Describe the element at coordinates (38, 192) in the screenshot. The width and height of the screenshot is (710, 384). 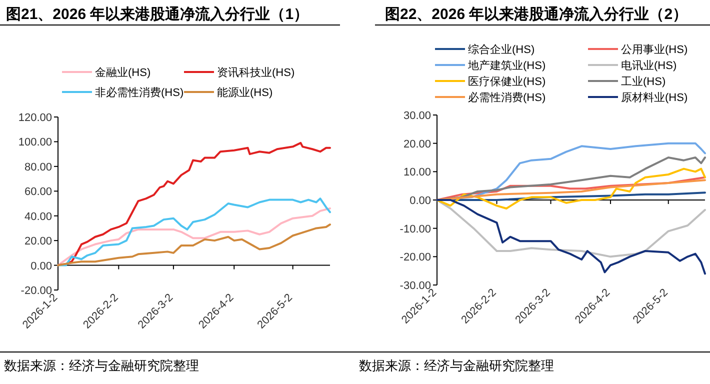
I see `y-tick-label: 60.00` at that location.